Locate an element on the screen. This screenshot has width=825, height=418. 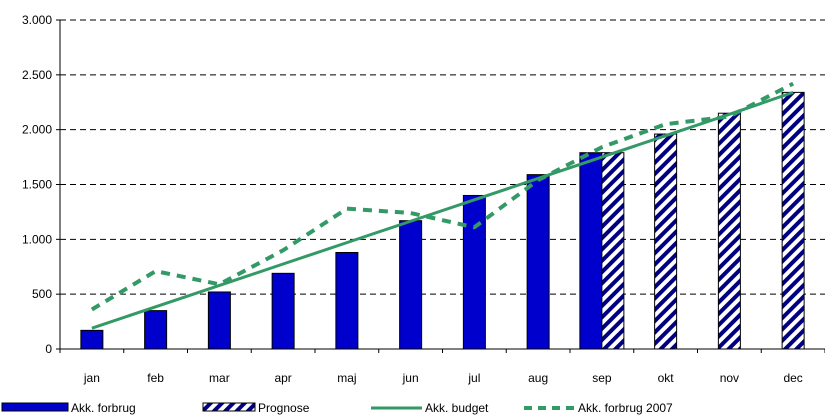
x-tick-label: jan is located at coordinates (91, 378).